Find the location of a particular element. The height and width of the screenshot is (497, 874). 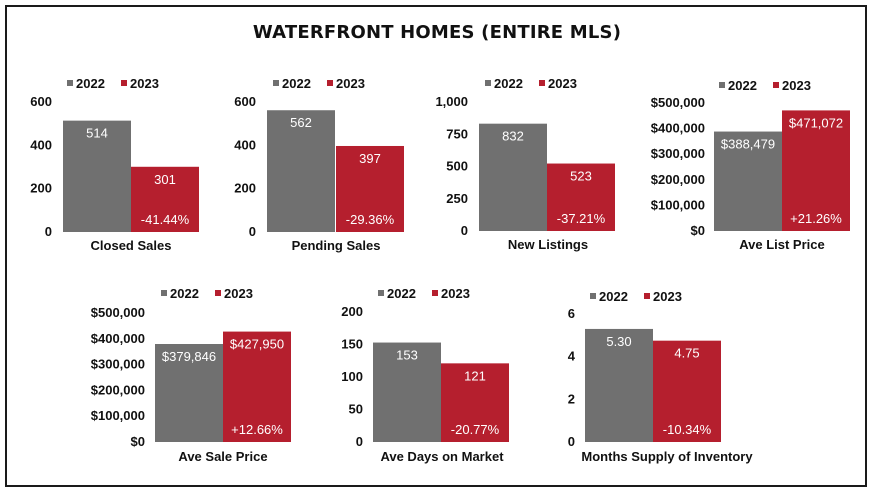

ytick-label: 4 is located at coordinates (572, 356).